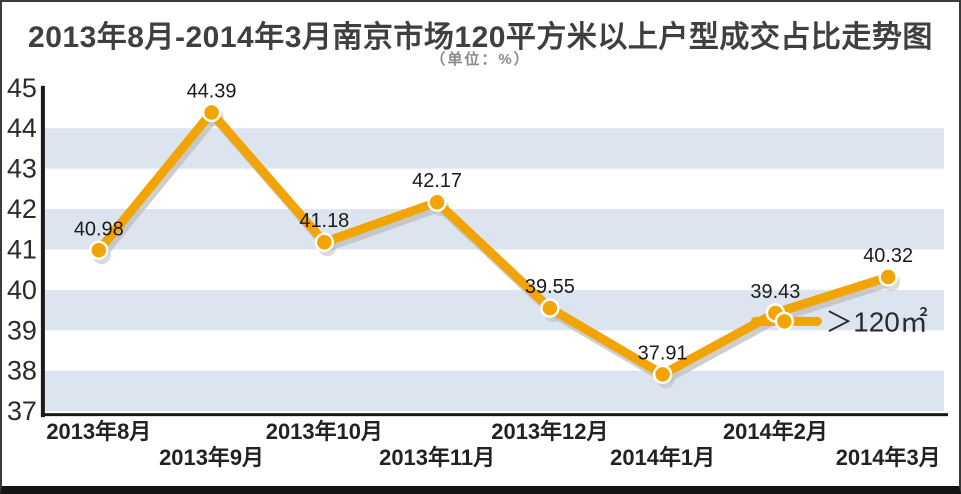 The width and height of the screenshot is (961, 494). I want to click on x-tick-label: 2013年10月, so click(324, 431).